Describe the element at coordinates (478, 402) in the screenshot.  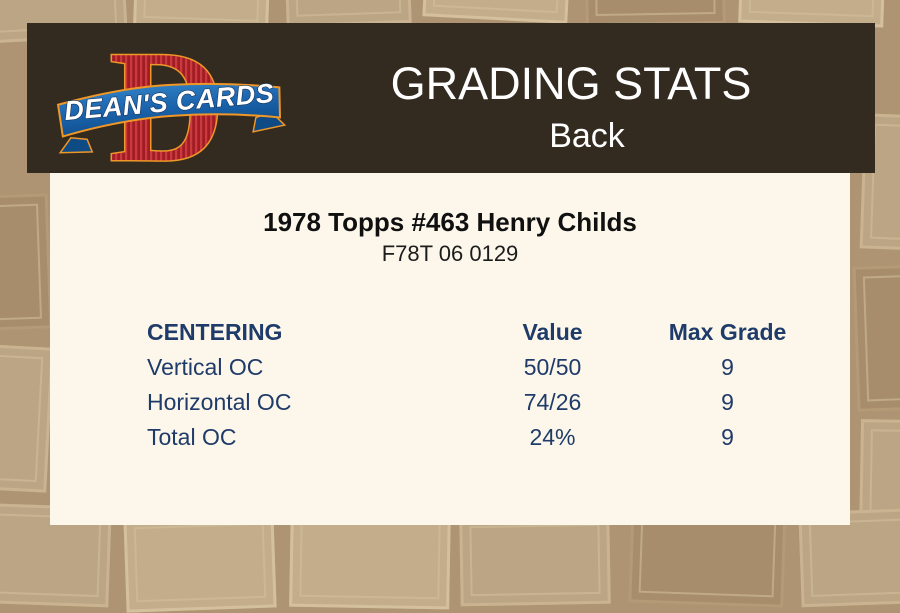
I see `table-row: Horizontal OC 74/26 9` at that location.